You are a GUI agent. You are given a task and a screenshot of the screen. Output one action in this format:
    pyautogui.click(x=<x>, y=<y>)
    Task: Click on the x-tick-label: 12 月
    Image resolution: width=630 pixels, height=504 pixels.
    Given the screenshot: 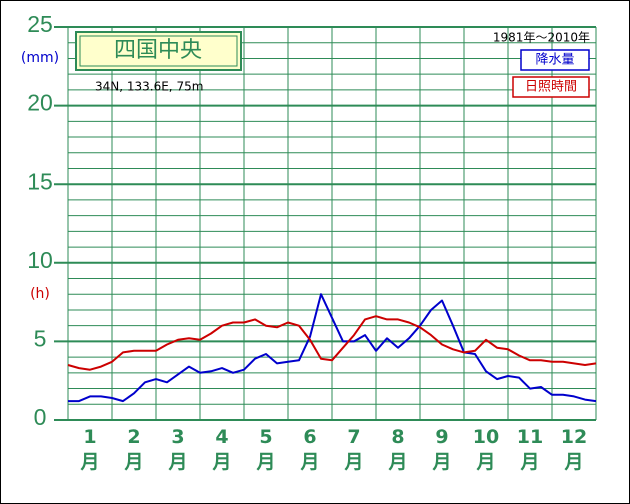 What is the action you would take?
    pyautogui.click(x=574, y=449)
    